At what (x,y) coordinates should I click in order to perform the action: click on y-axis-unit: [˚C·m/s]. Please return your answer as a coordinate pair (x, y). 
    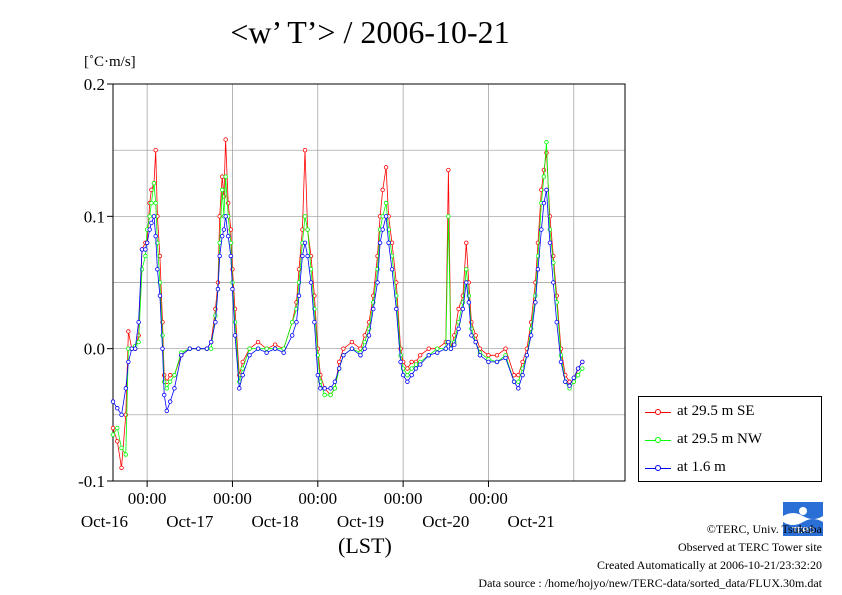
    Looking at the image, I should click on (110, 62).